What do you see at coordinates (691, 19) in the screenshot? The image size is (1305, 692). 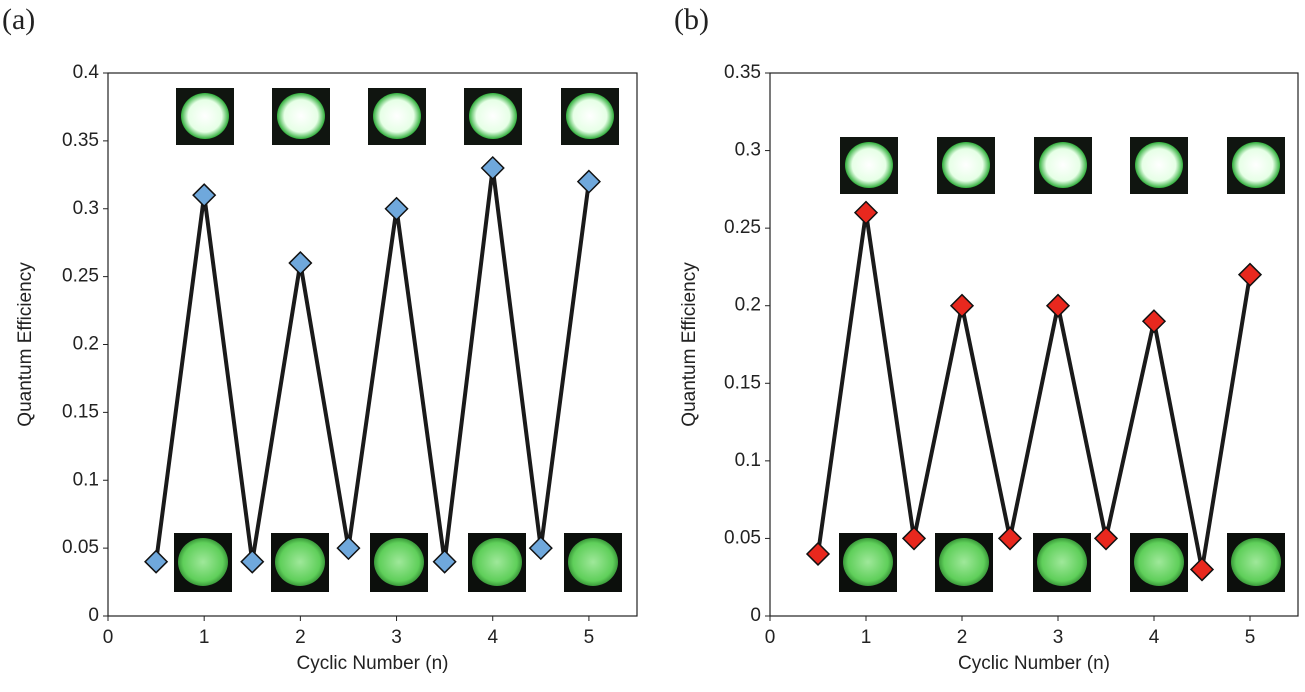 I see `panel-label: (b)` at bounding box center [691, 19].